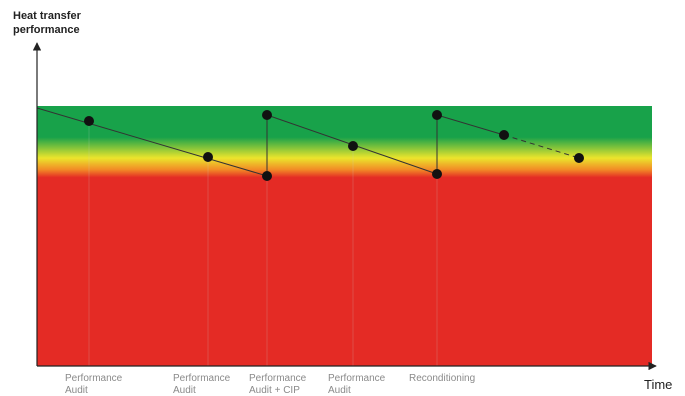 Image resolution: width=685 pixels, height=396 pixels. What do you see at coordinates (184, 390) in the screenshot?
I see `event-label-2-line-2: Audit` at bounding box center [184, 390].